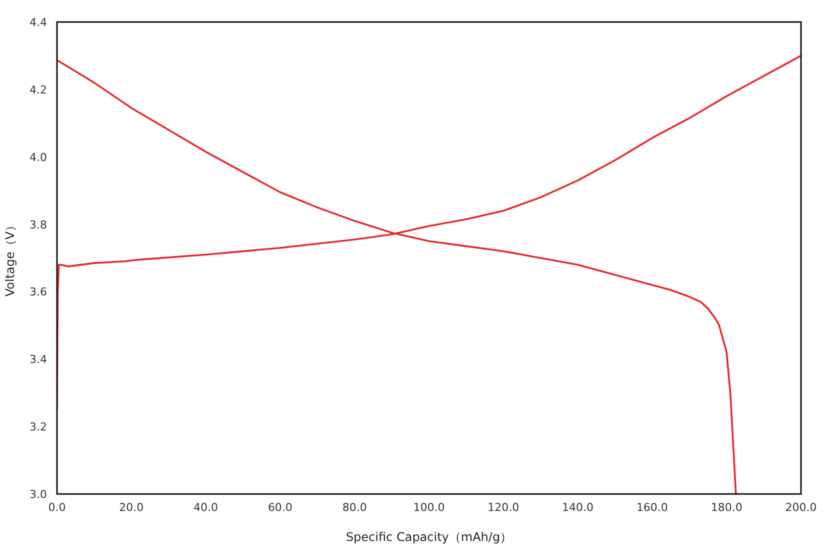  I want to click on y-tick-label: 3.6, so click(38, 292).